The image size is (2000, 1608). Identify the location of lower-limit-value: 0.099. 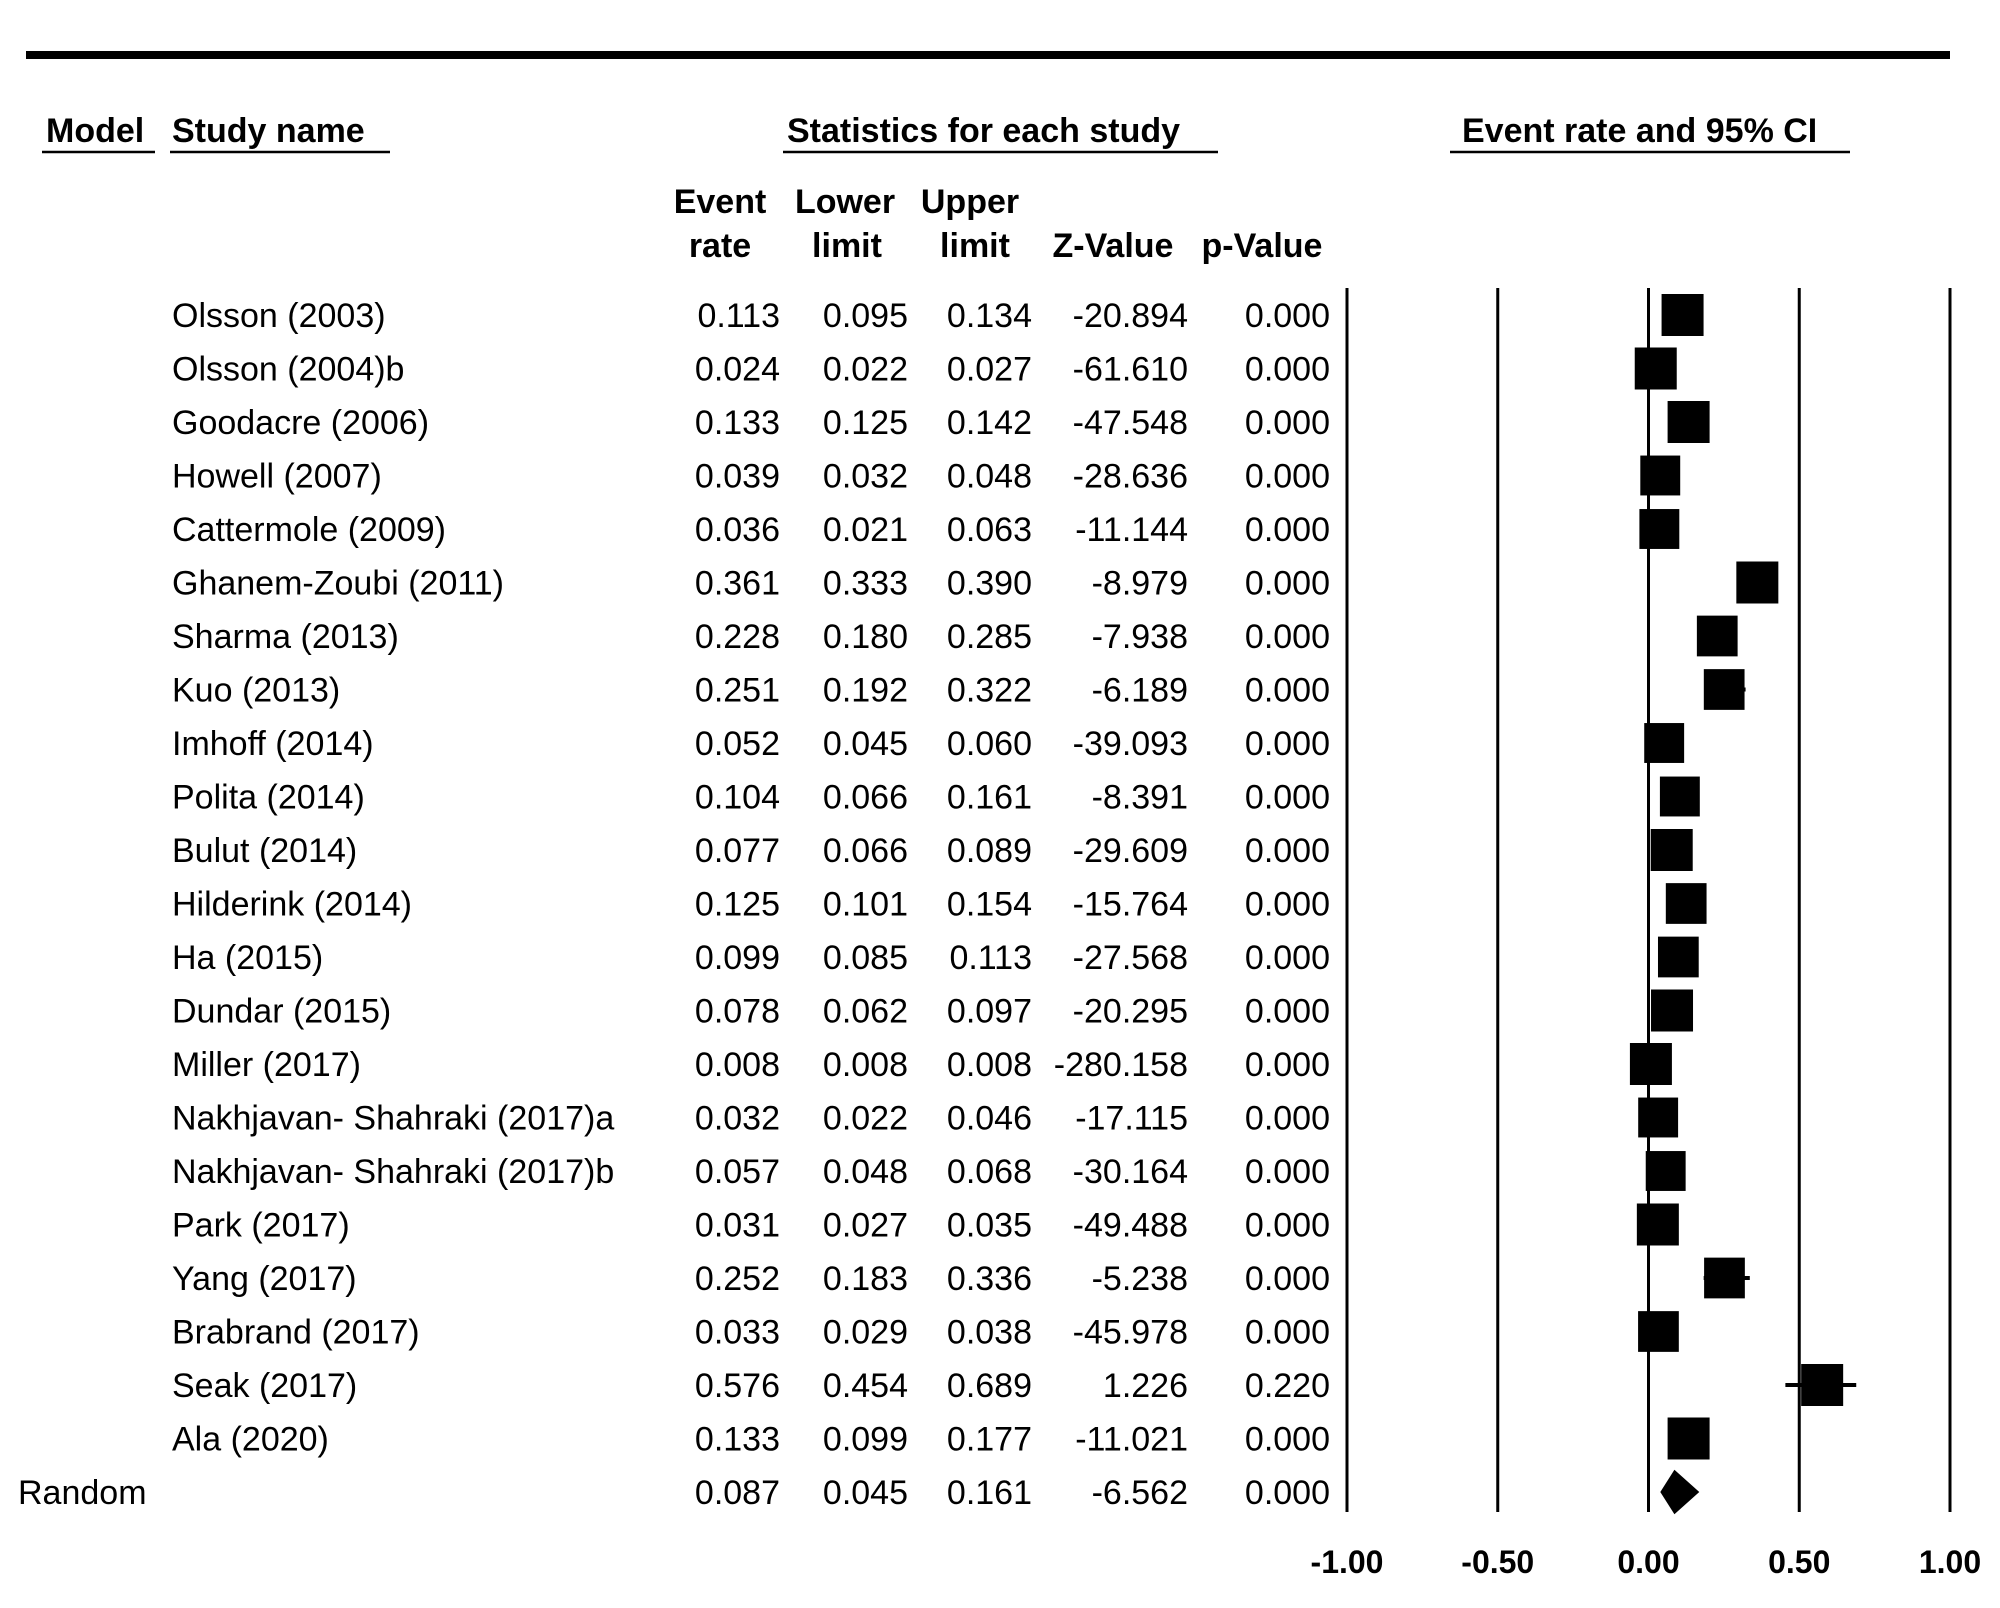
(865, 1440).